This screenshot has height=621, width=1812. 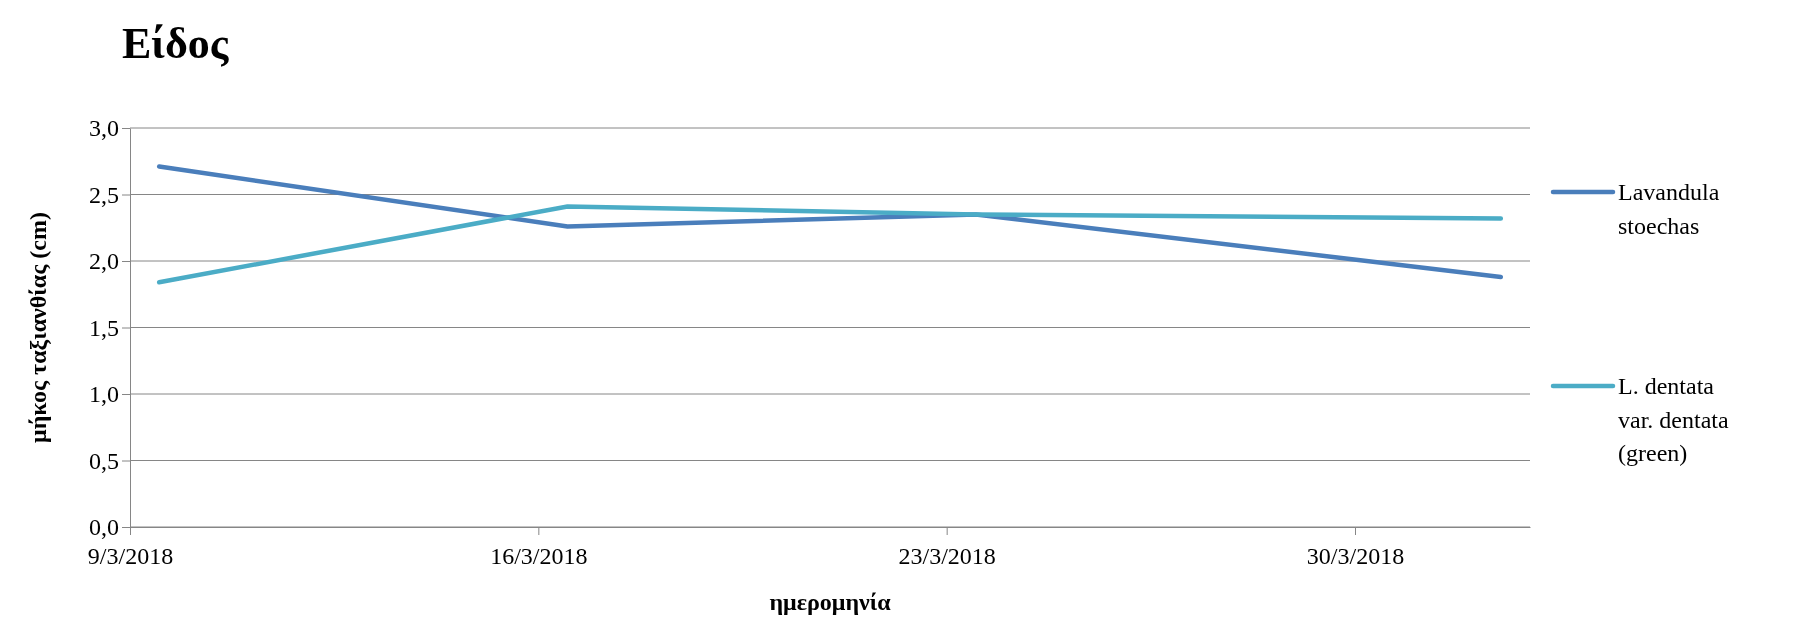 What do you see at coordinates (104, 194) in the screenshot?
I see `y-tick-label: 2,5` at bounding box center [104, 194].